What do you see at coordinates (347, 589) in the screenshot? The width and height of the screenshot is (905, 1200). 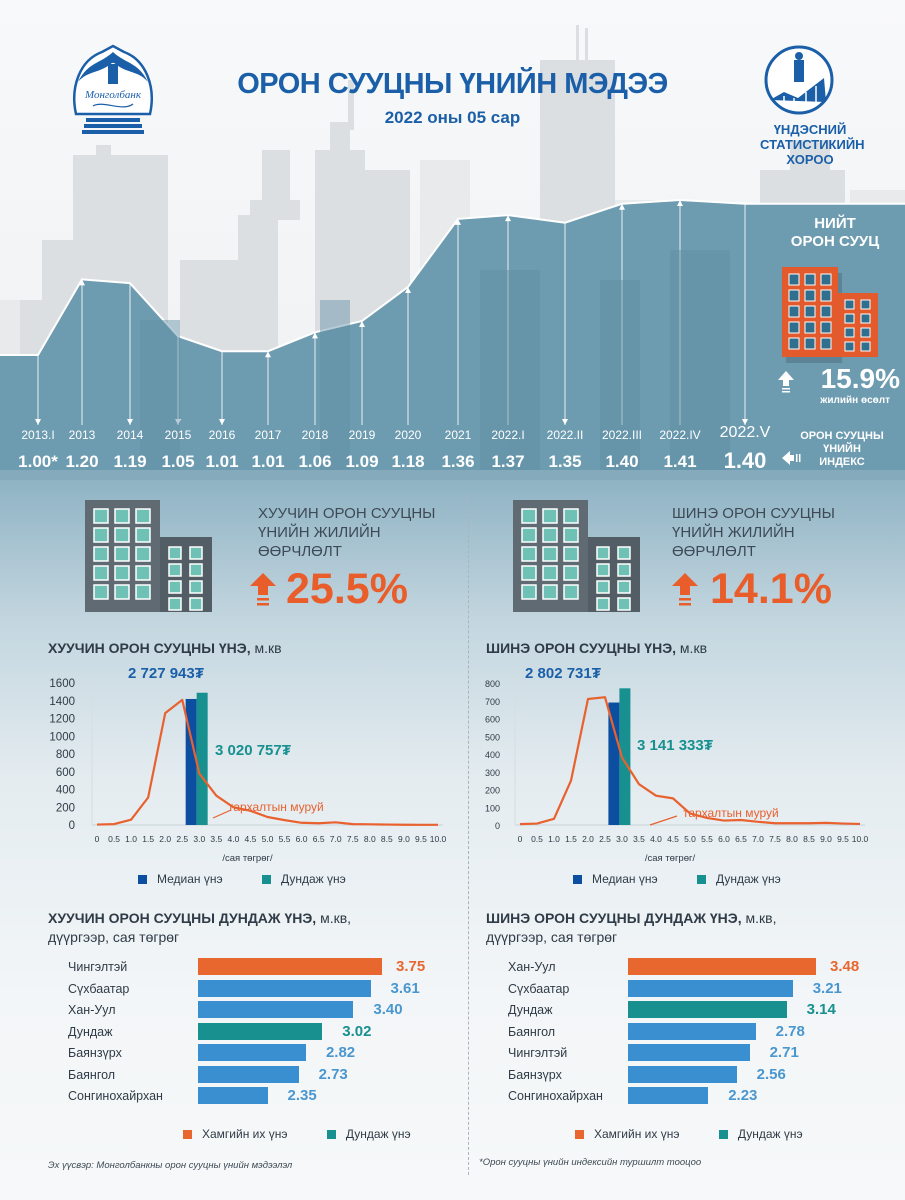 I see `old-change-value: 25.5%` at bounding box center [347, 589].